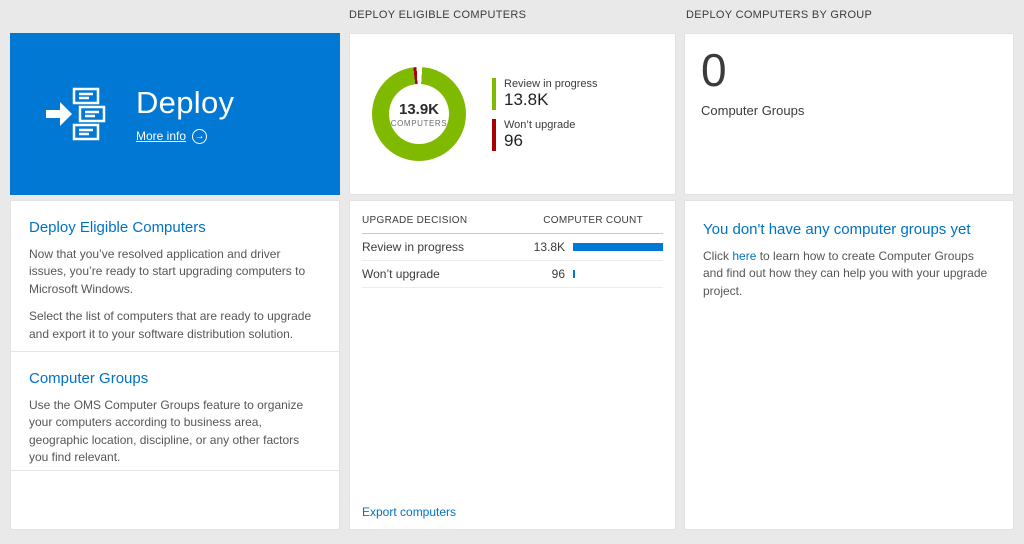 The width and height of the screenshot is (1024, 544). What do you see at coordinates (185, 102) in the screenshot?
I see `deploy-title: Deploy` at bounding box center [185, 102].